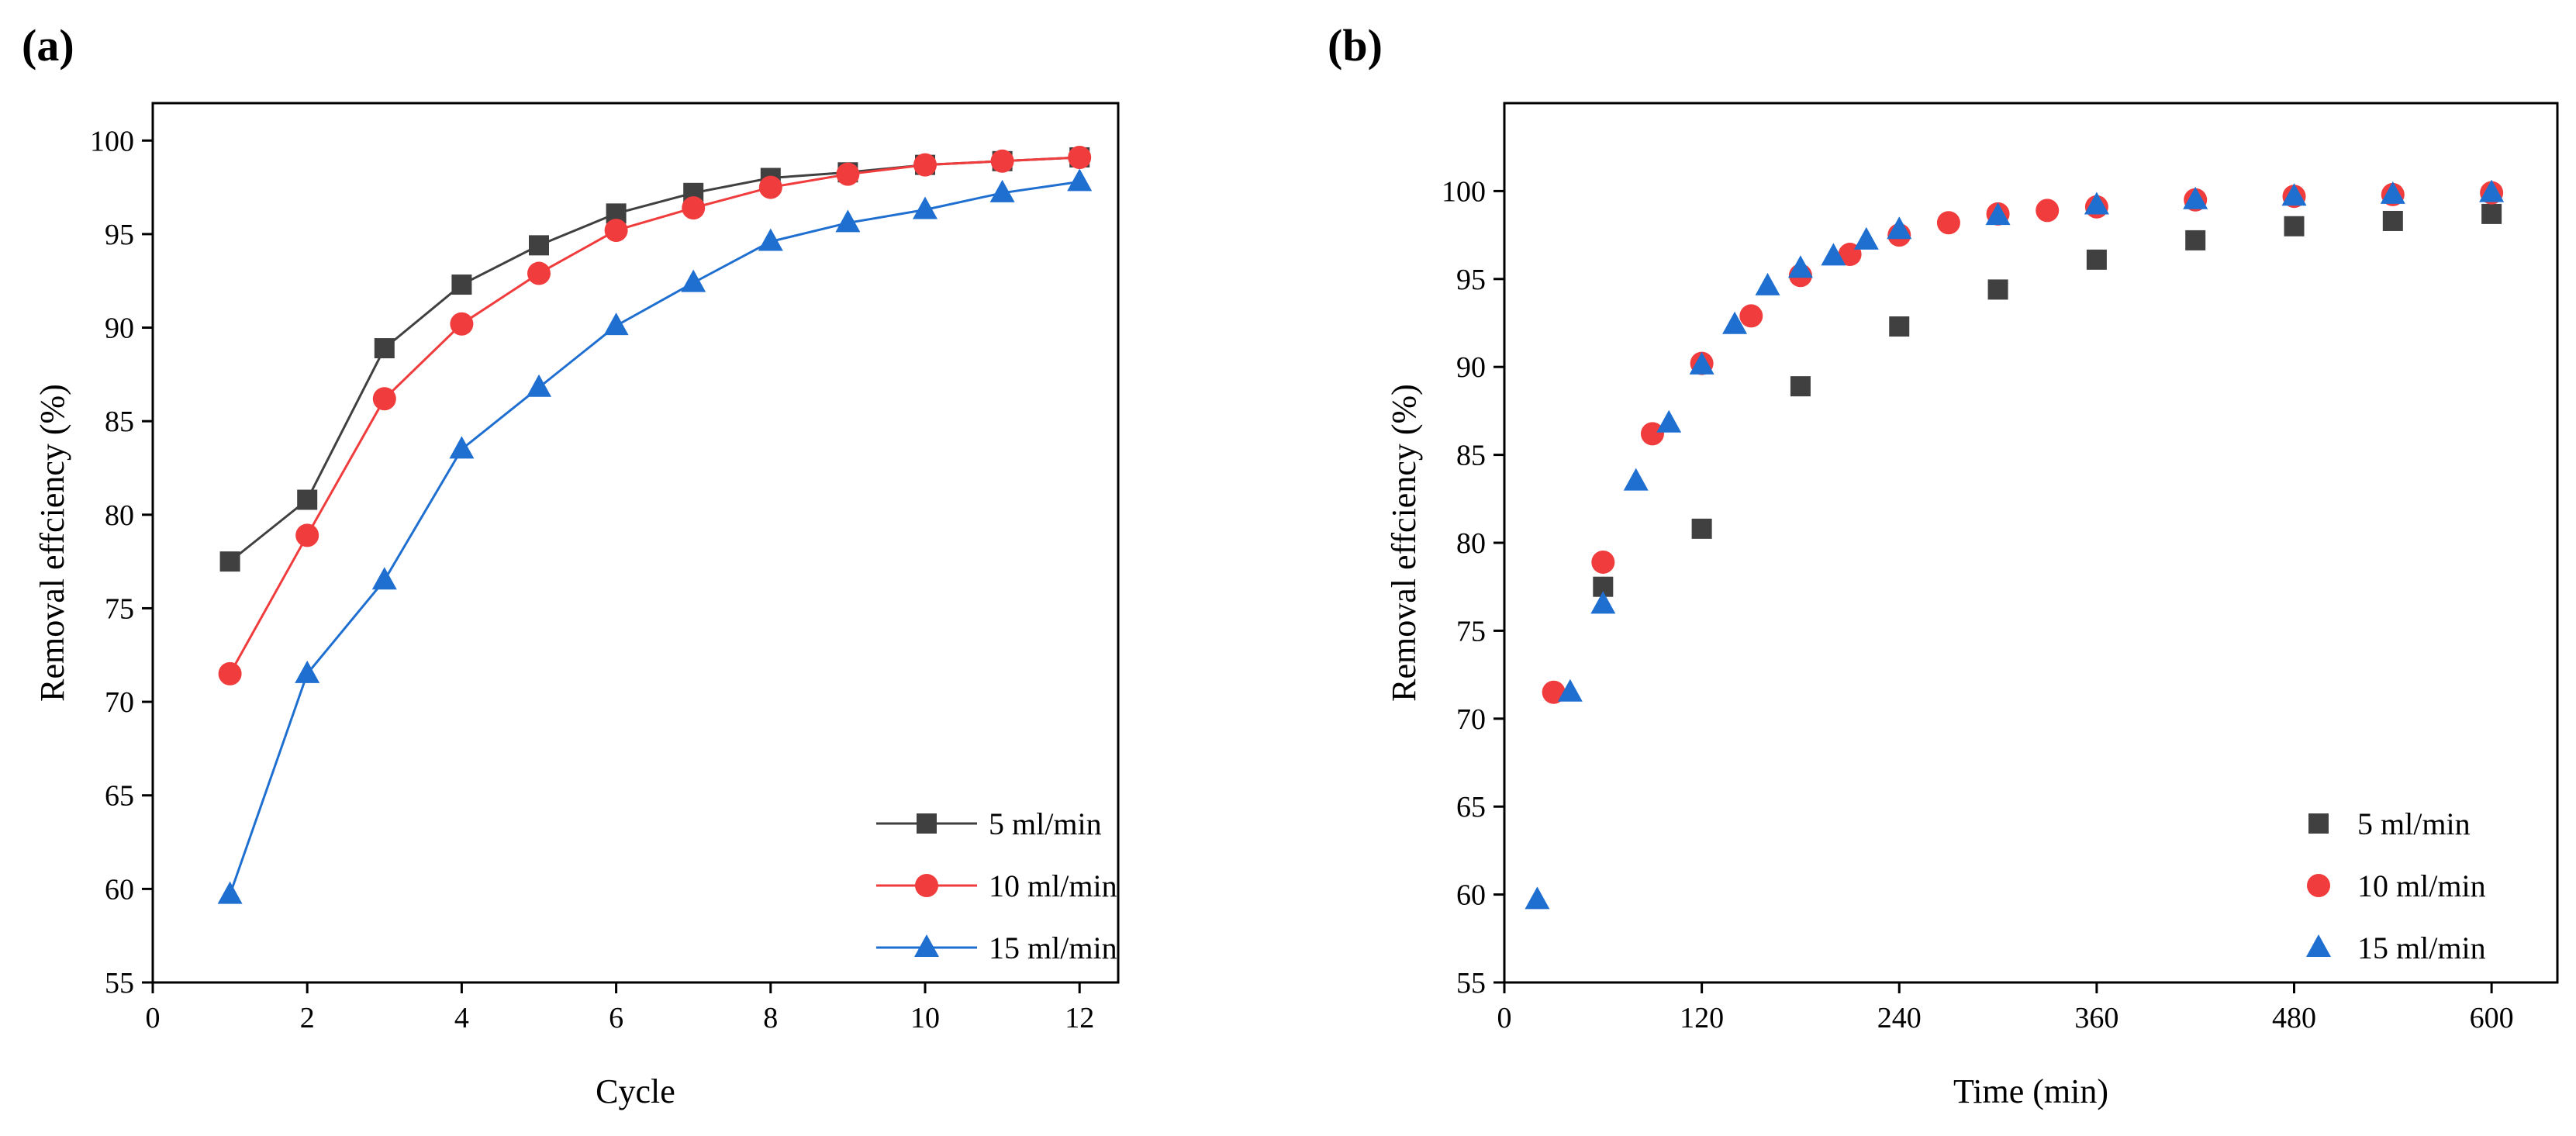  I want to click on panel-a-y-tick-label: 75, so click(119, 608).